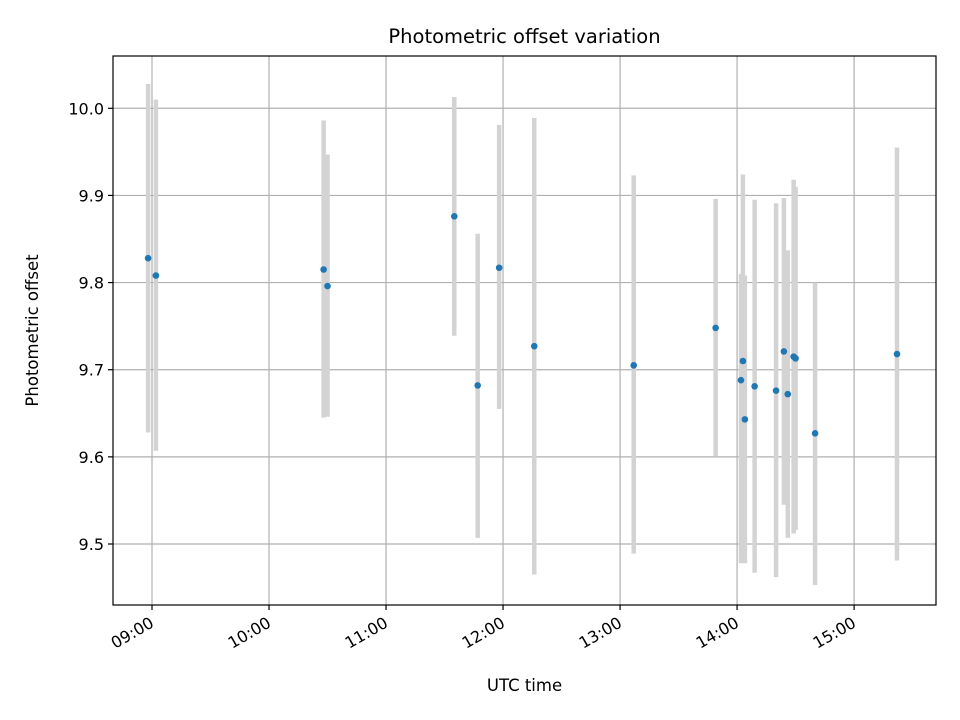  What do you see at coordinates (91, 457) in the screenshot?
I see `y-tick-label: 9.6` at bounding box center [91, 457].